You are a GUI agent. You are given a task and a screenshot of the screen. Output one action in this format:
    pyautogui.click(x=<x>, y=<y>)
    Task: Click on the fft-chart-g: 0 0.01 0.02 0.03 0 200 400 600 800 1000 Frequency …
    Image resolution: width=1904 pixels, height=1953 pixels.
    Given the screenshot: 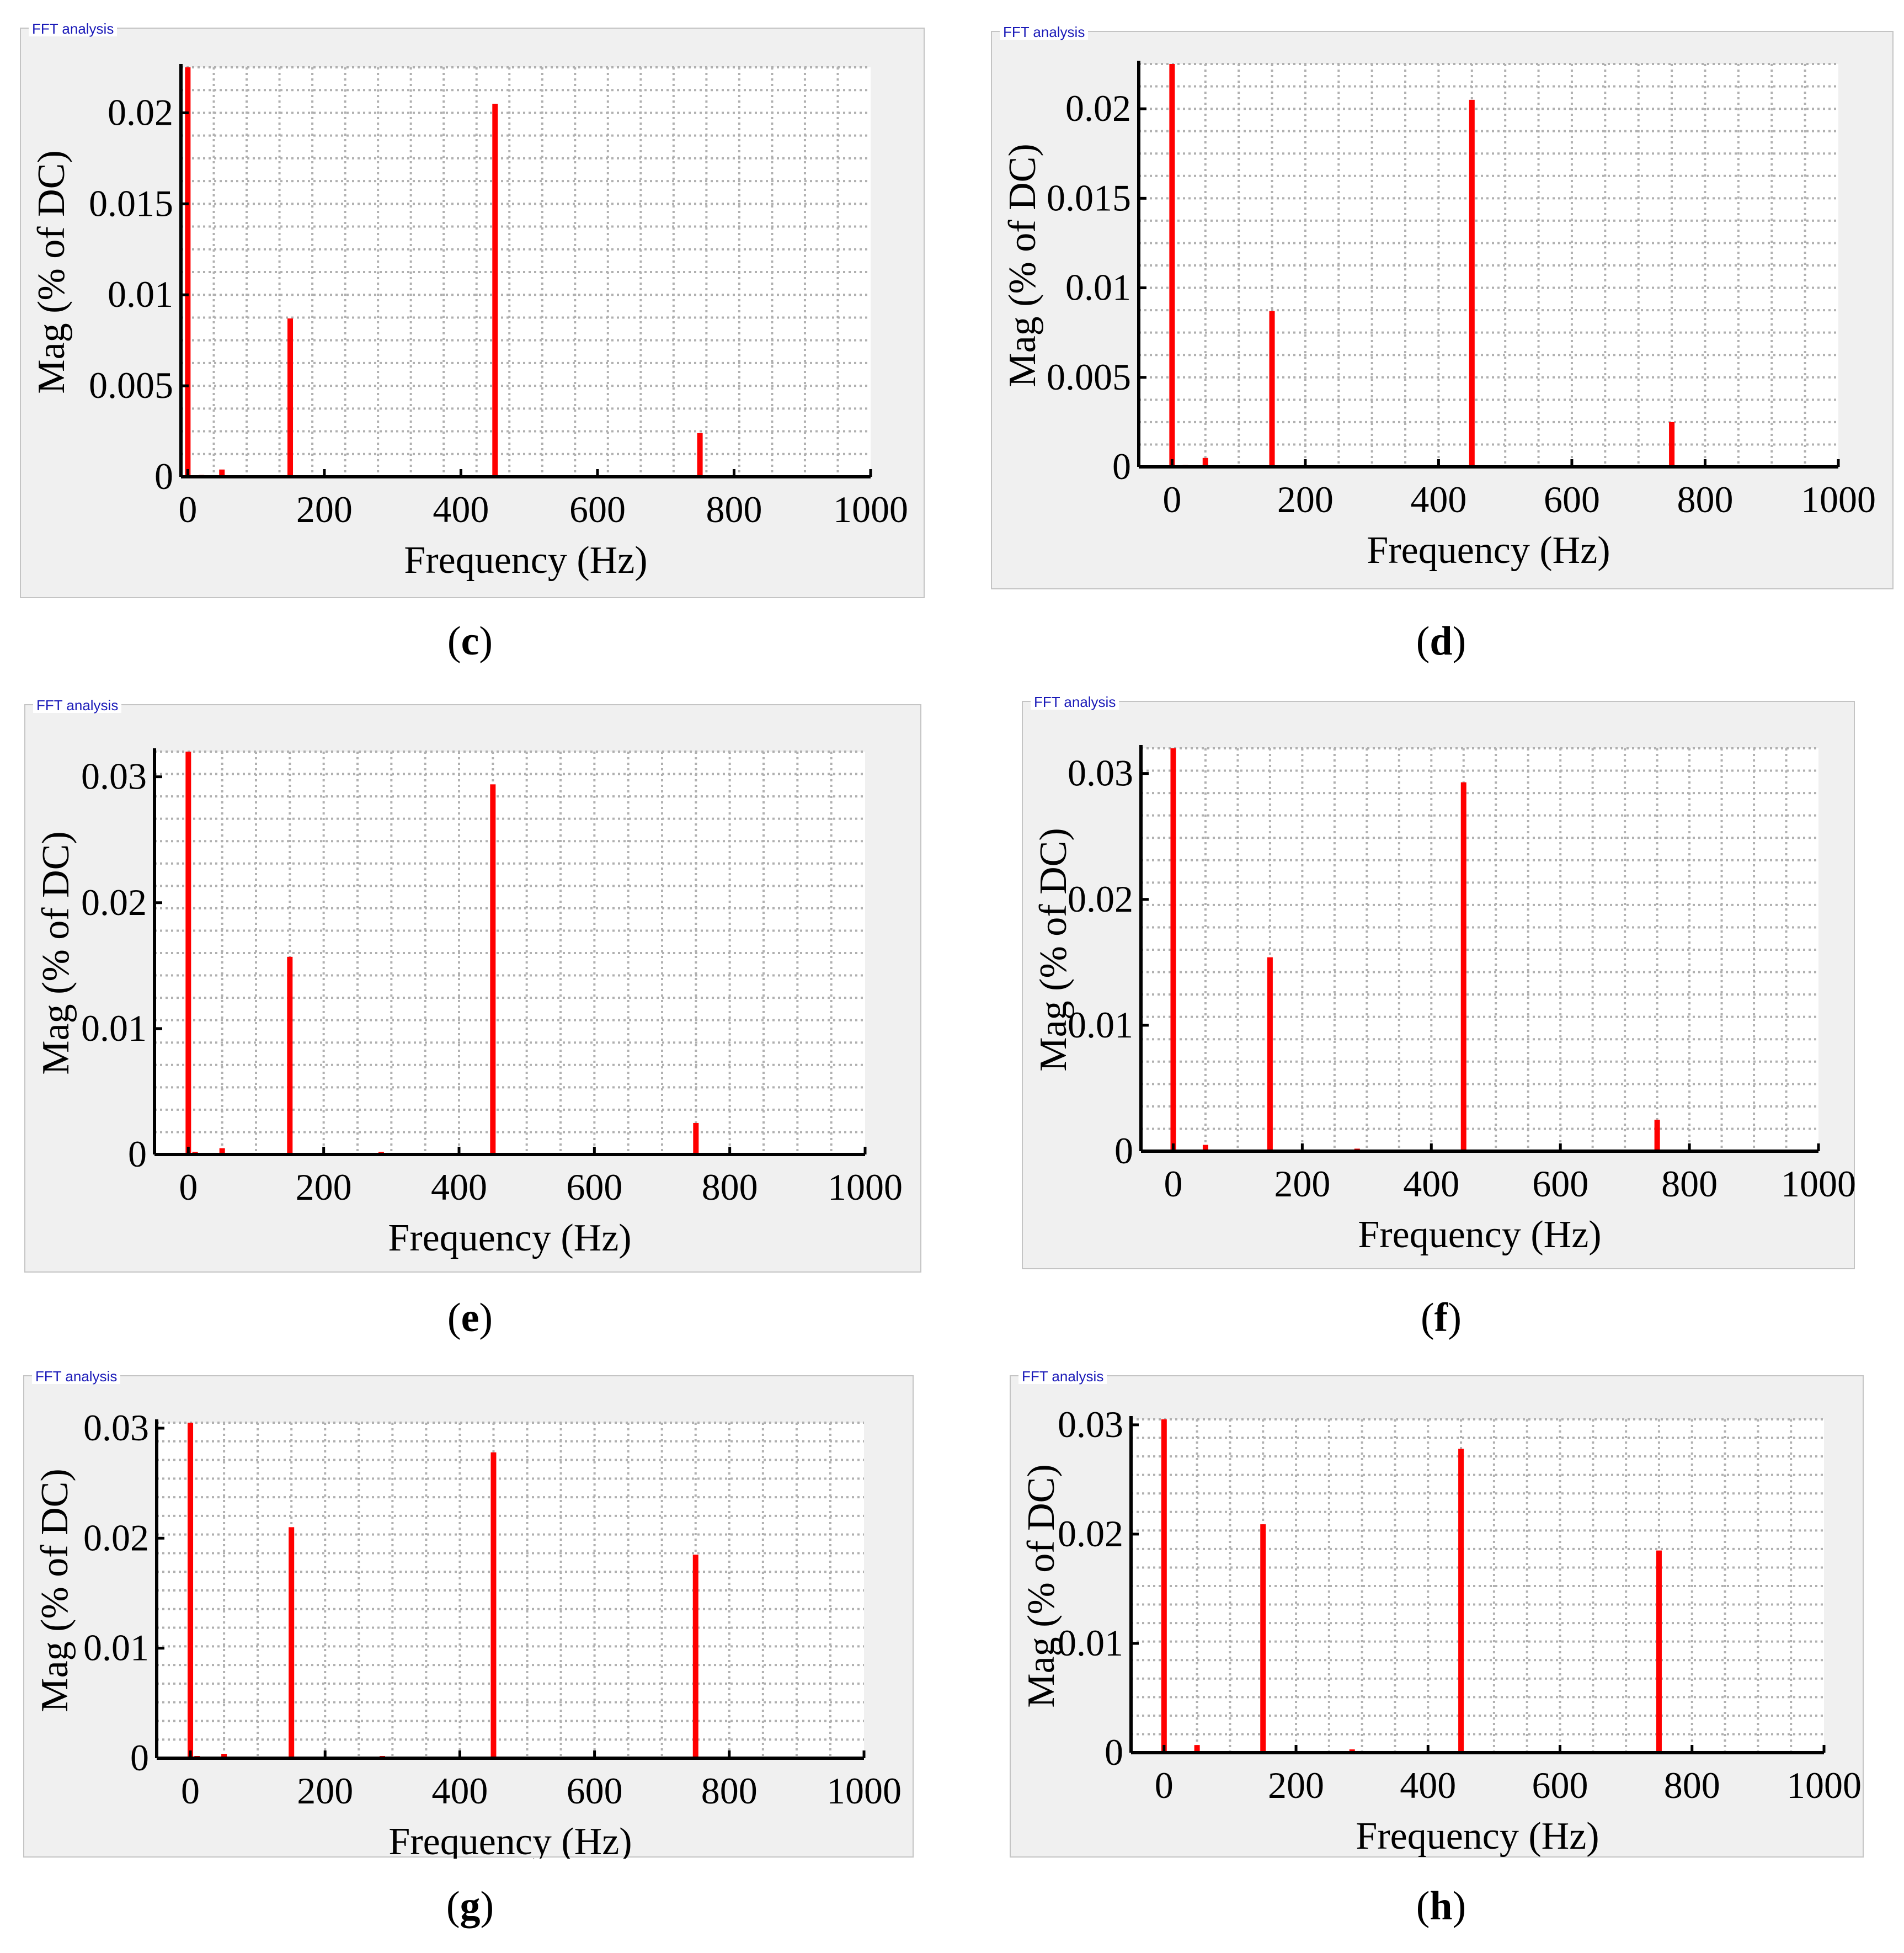 What is the action you would take?
    pyautogui.click(x=468, y=1633)
    